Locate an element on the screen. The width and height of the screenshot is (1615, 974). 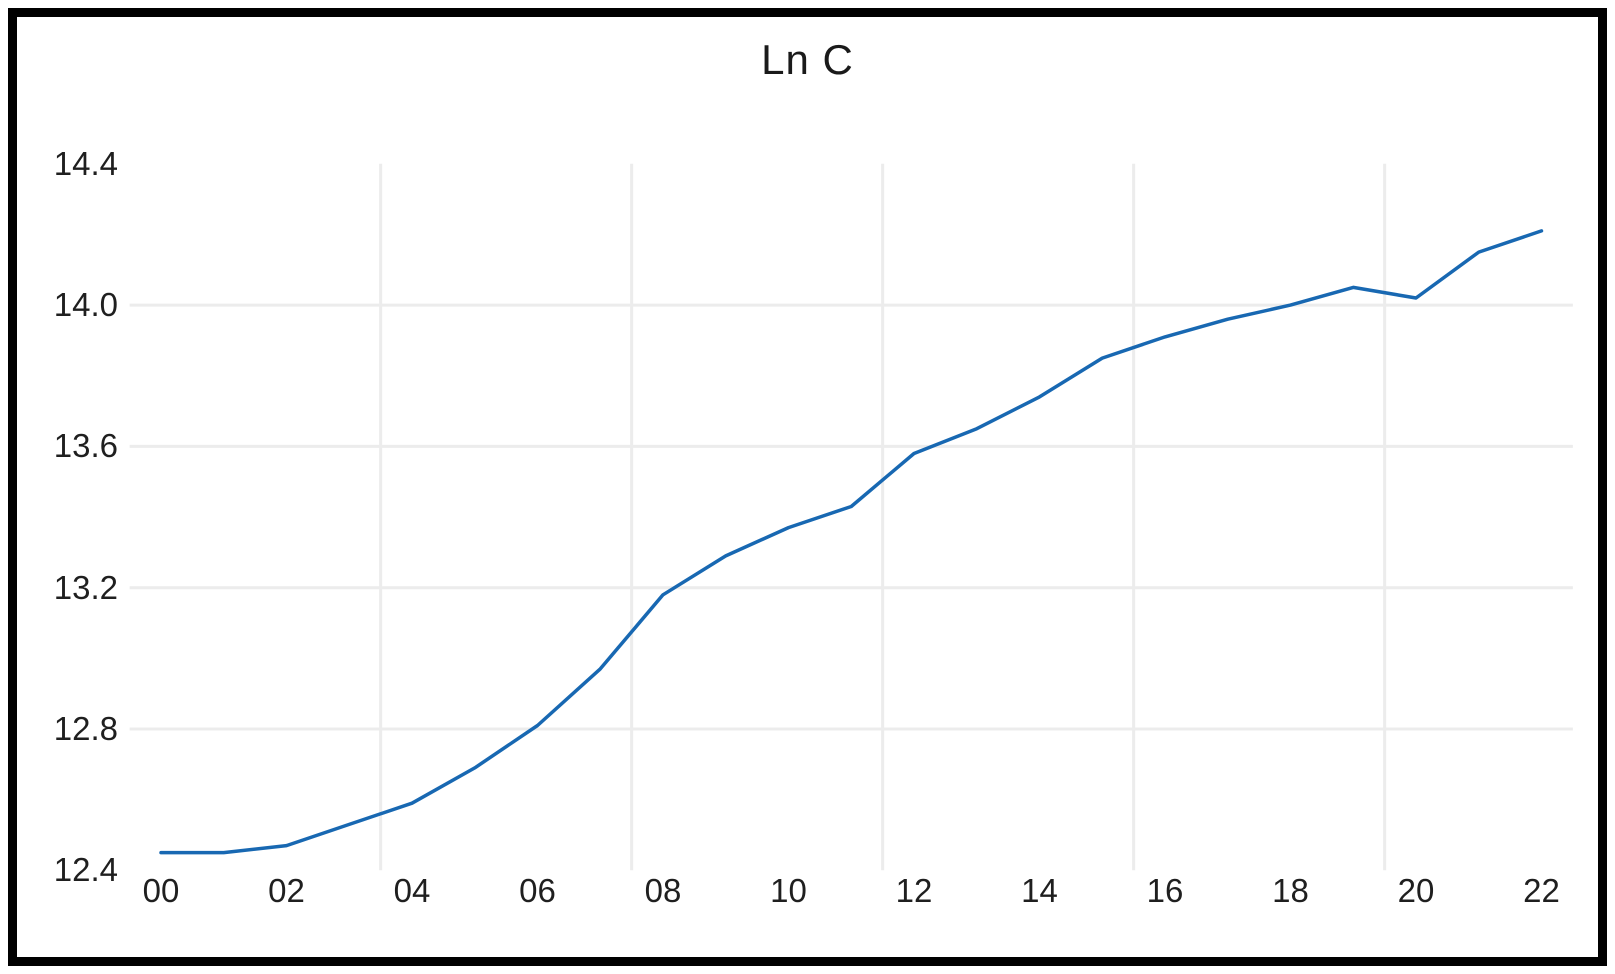
x-axis-tick-label: 20 is located at coordinates (1416, 890).